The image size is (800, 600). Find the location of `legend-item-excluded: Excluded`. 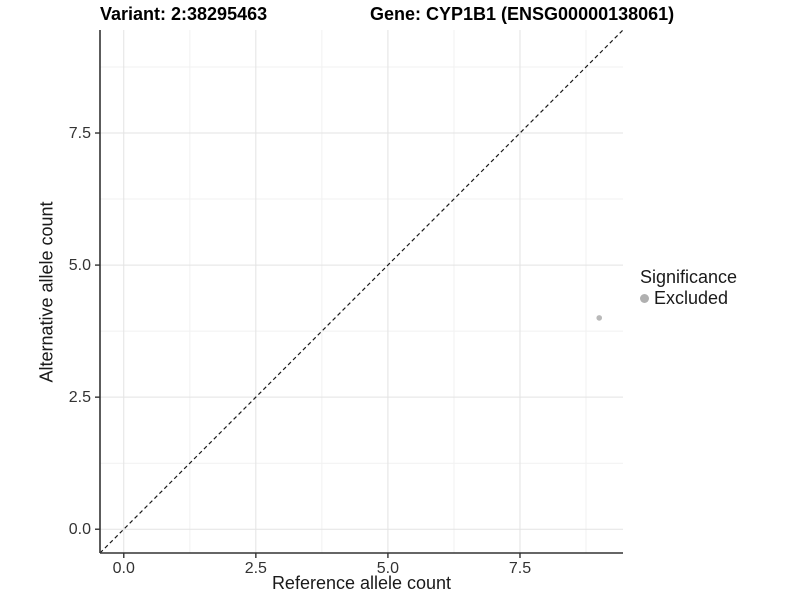

legend-item-excluded: Excluded is located at coordinates (688, 298).